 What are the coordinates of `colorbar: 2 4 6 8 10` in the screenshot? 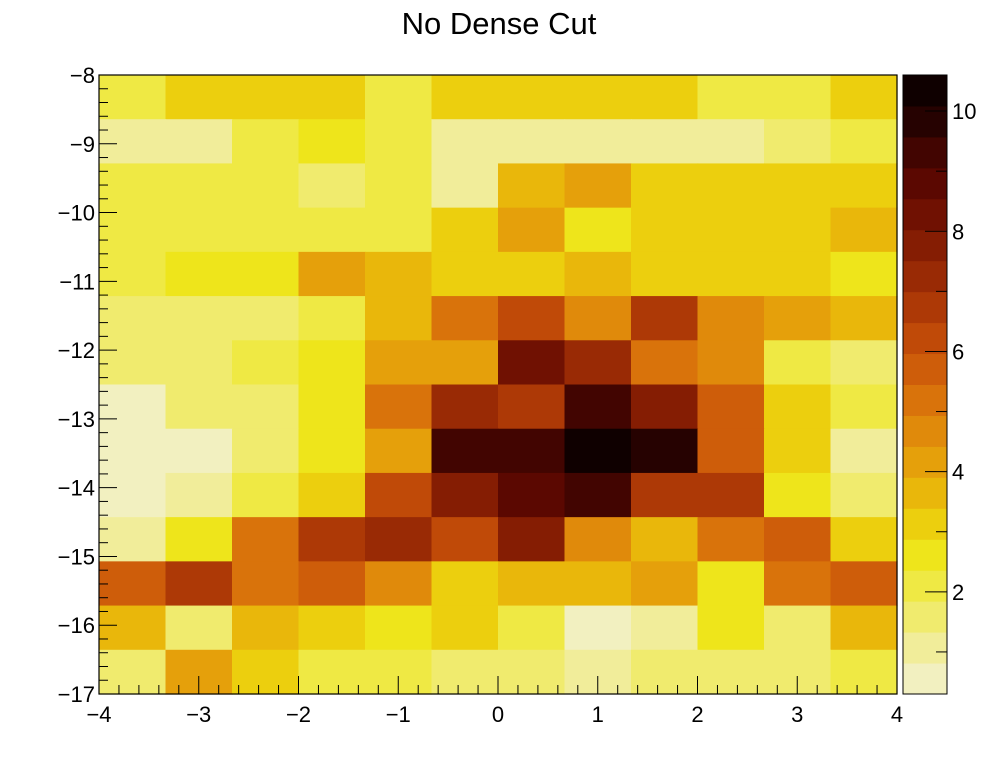 It's located at (939, 384).